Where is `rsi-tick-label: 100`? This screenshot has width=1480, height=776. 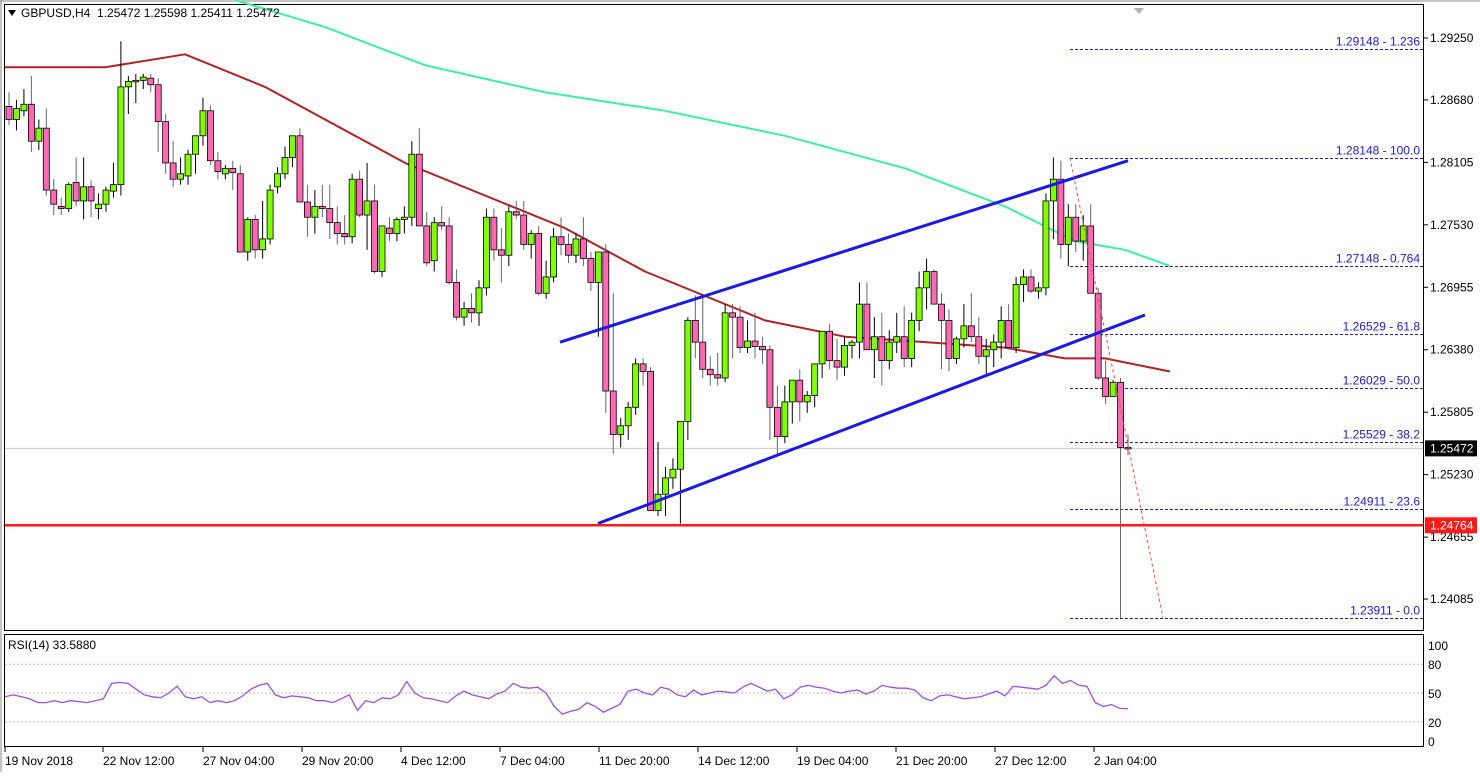 rsi-tick-label: 100 is located at coordinates (1438, 646).